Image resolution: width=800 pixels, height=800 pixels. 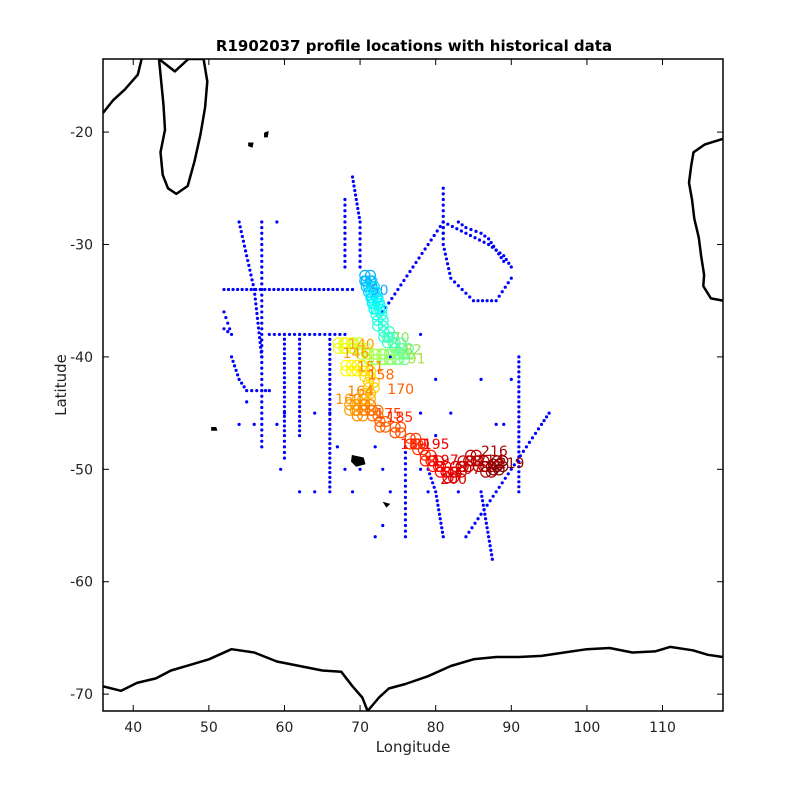 What do you see at coordinates (511, 464) in the screenshot?
I see `profile-number-label: 219` at bounding box center [511, 464].